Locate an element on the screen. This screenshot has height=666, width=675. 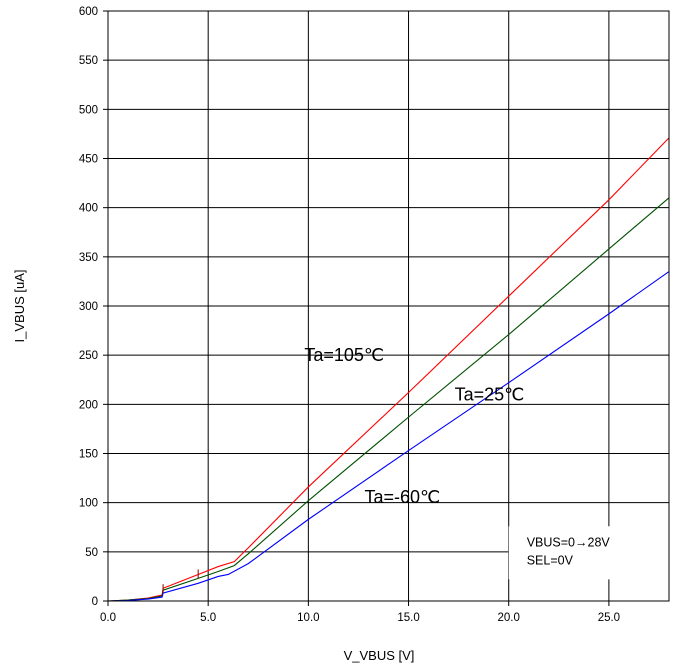
y-tick-label: 450 is located at coordinates (88, 160).